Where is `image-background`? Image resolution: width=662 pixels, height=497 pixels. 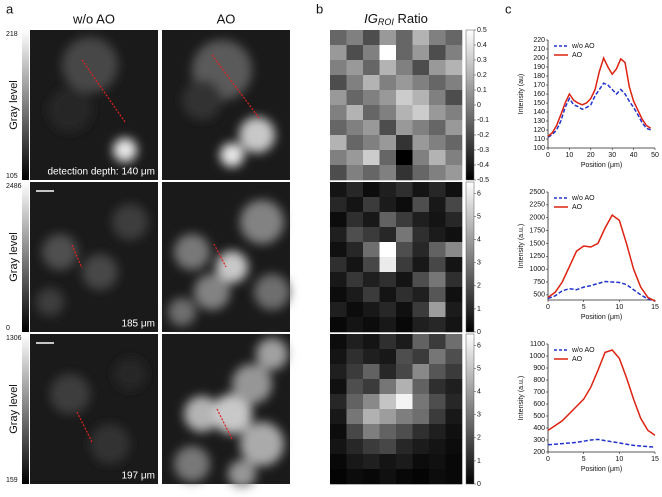
image-background is located at coordinates (94, 409).